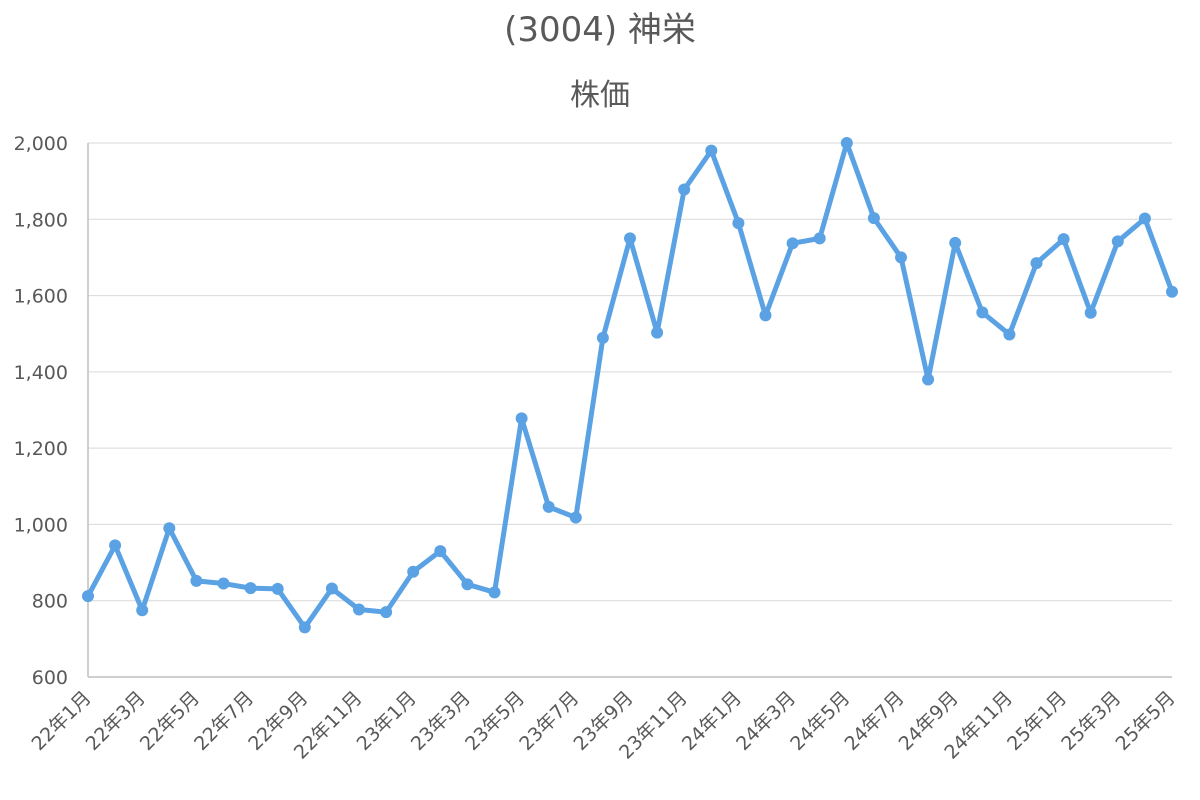 This screenshot has height=800, width=1200. I want to click on x-tick-label: 24年5月, so click(820, 721).